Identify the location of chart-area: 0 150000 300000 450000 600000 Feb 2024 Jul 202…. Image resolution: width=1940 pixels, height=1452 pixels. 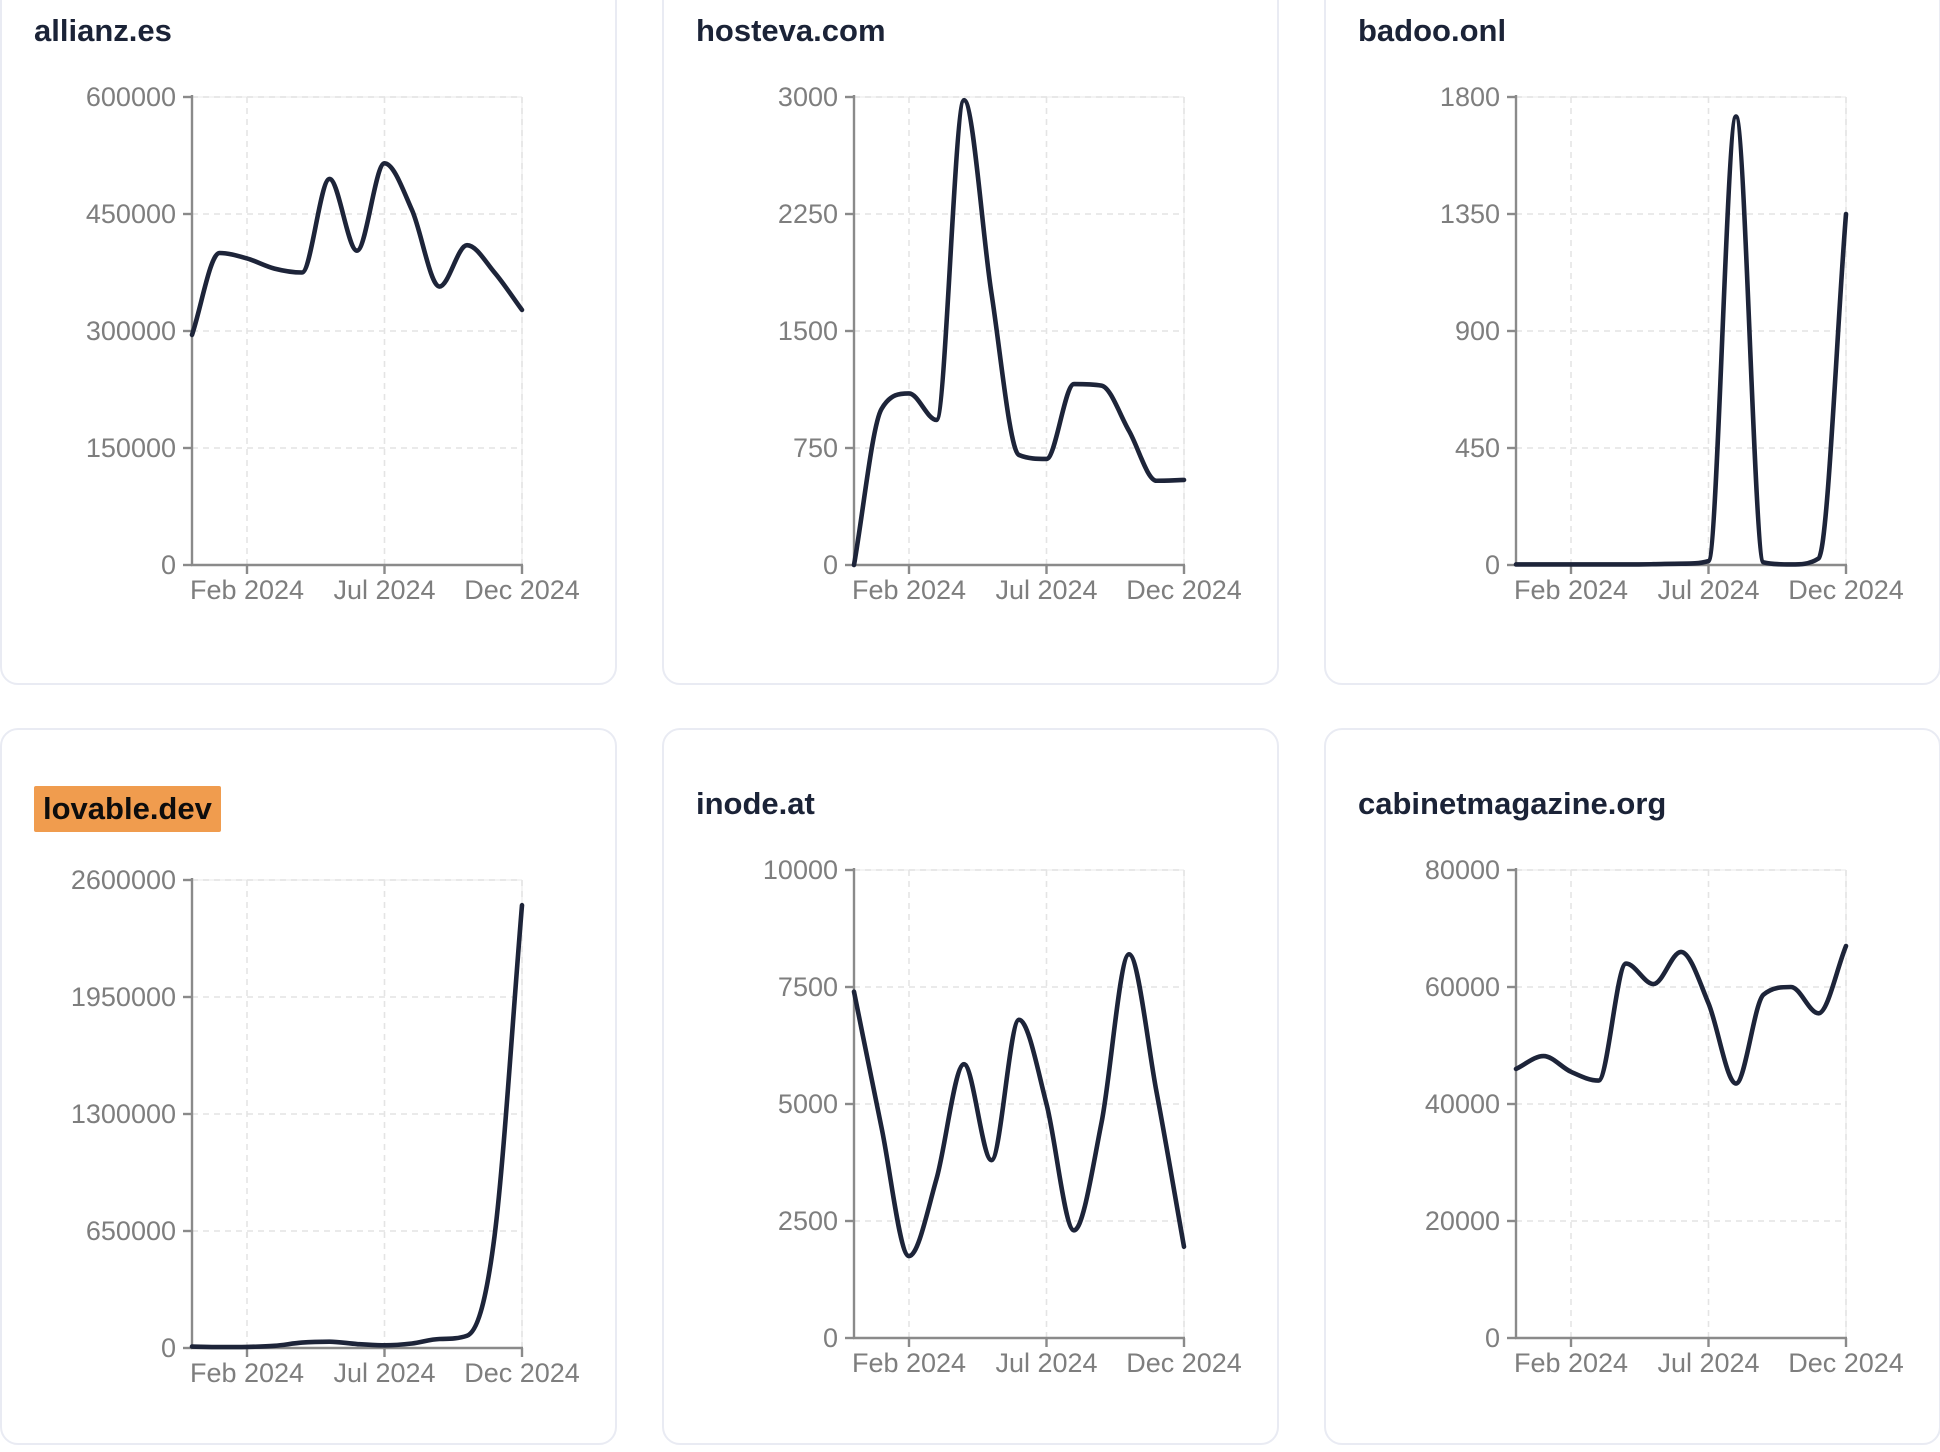
(308, 344).